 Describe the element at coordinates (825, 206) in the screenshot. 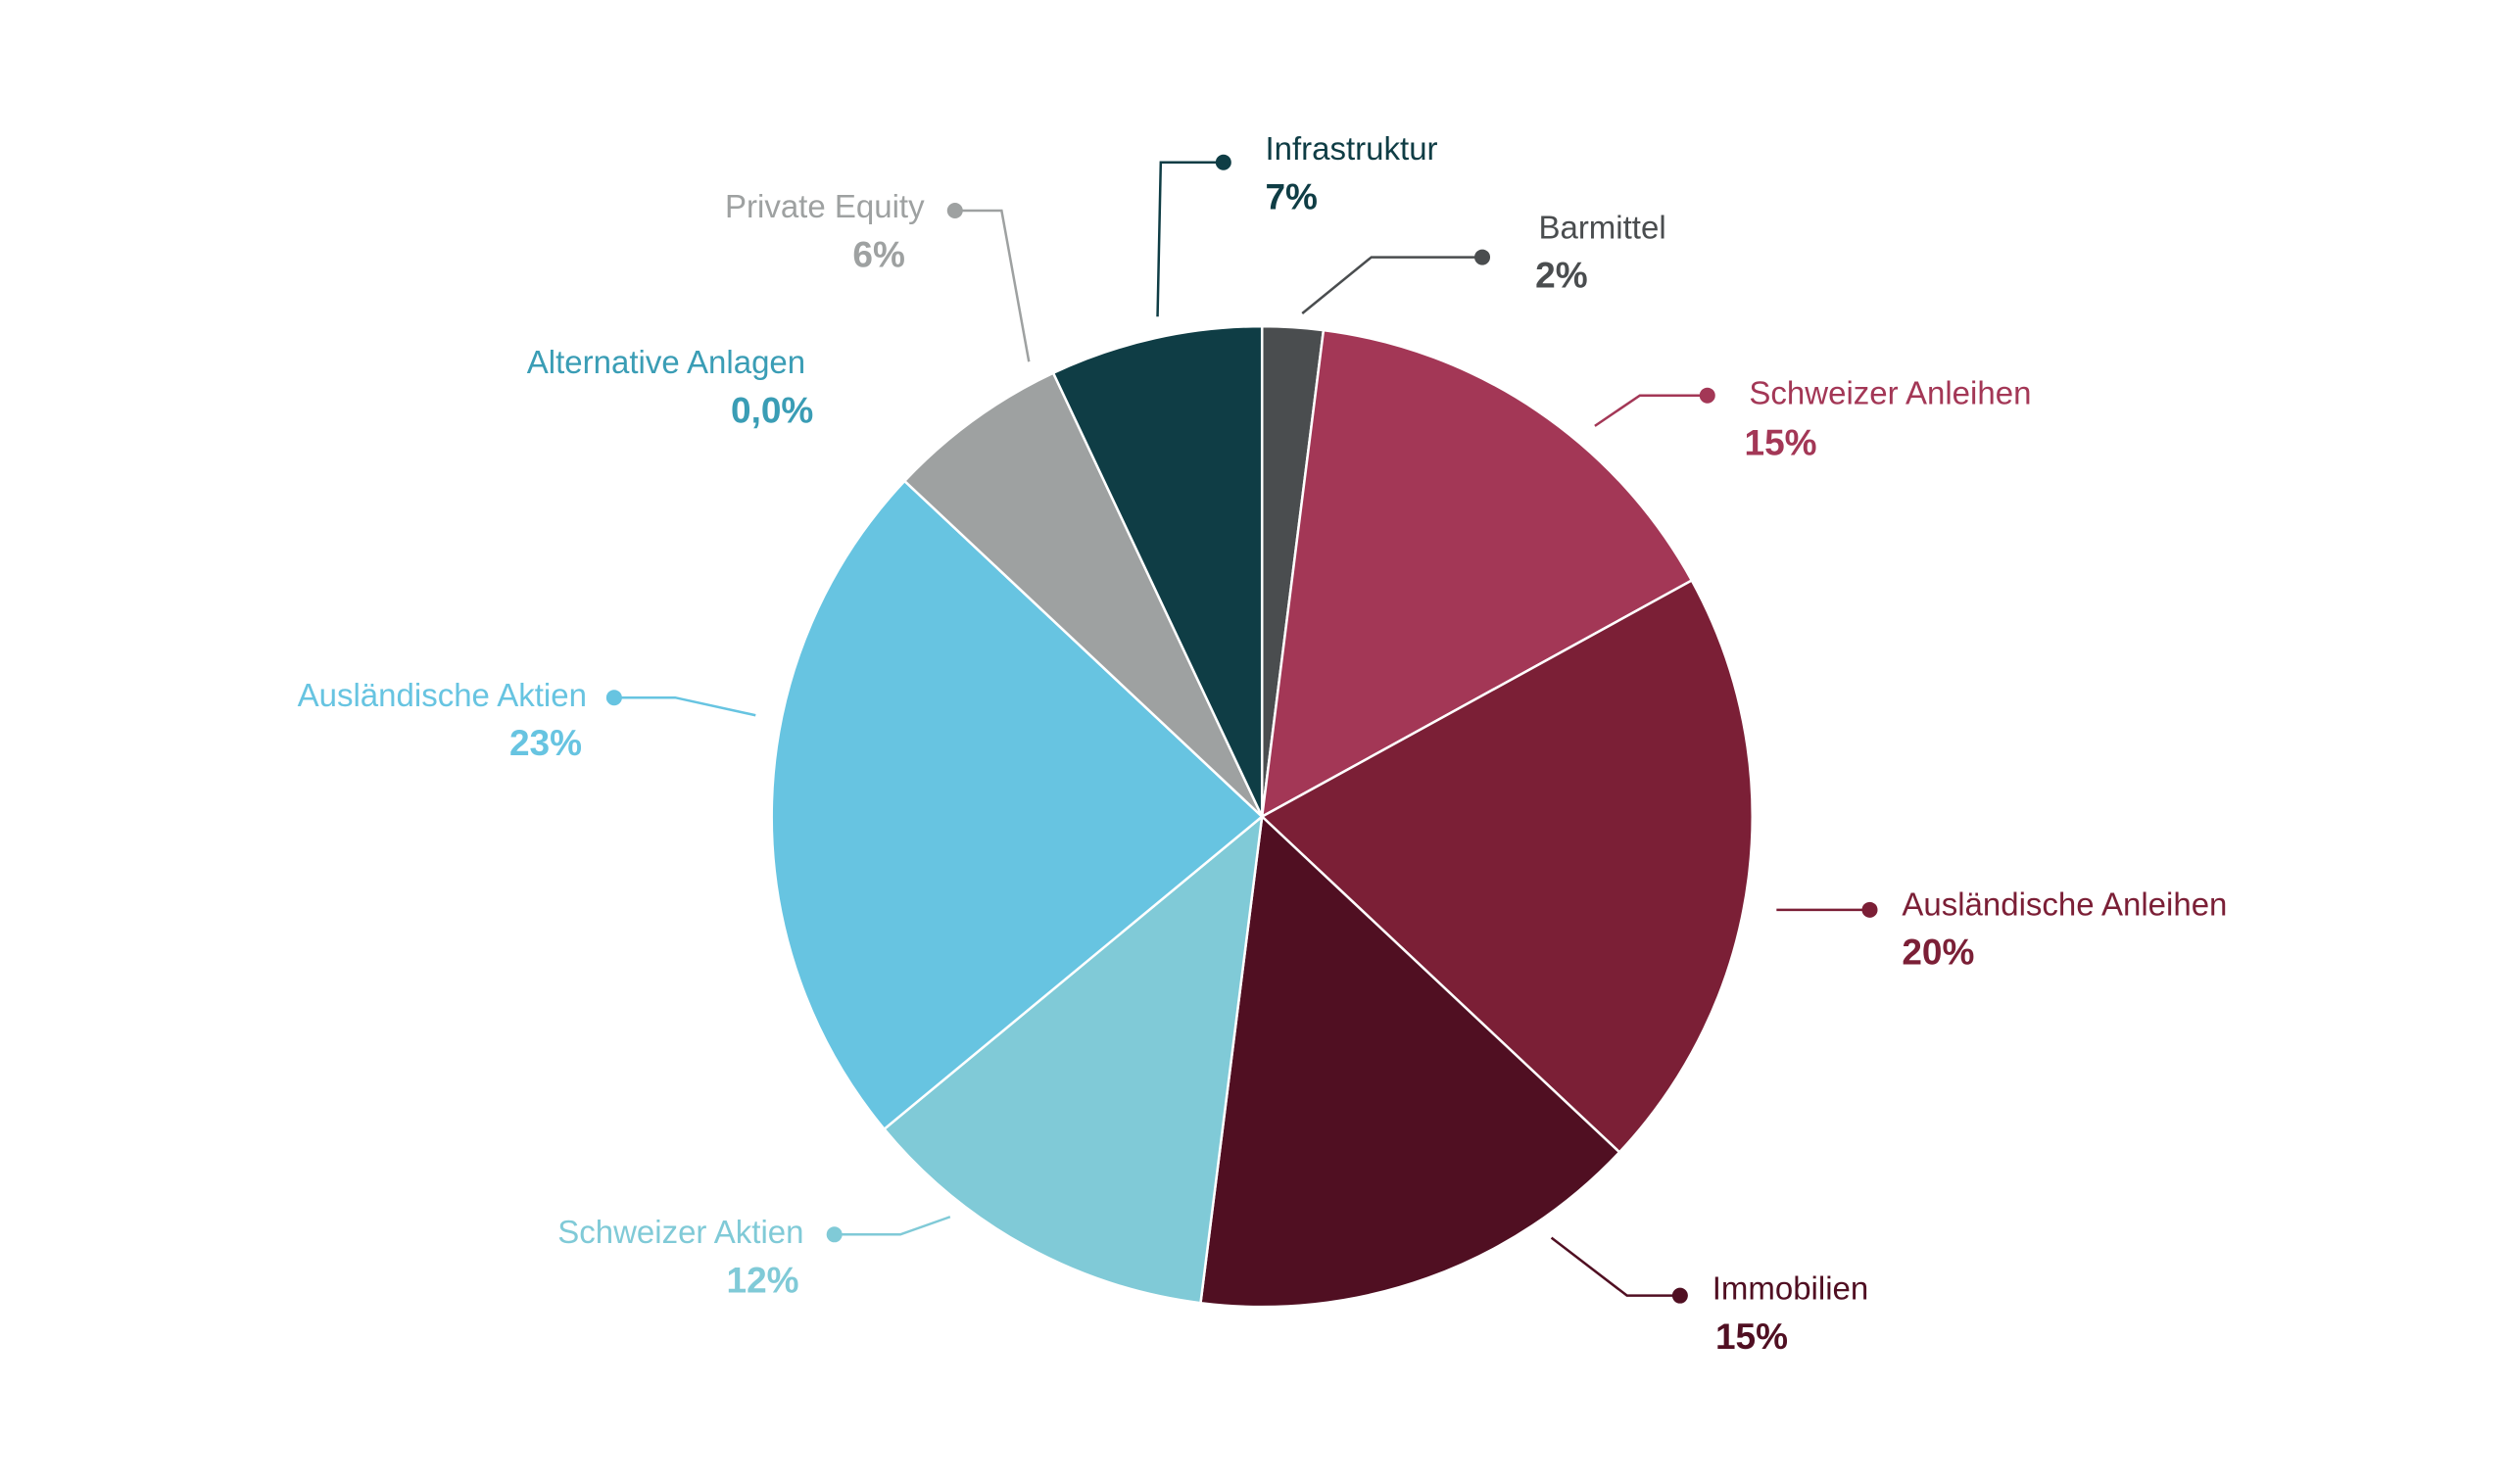

I see `slice-label: Private Equity` at that location.